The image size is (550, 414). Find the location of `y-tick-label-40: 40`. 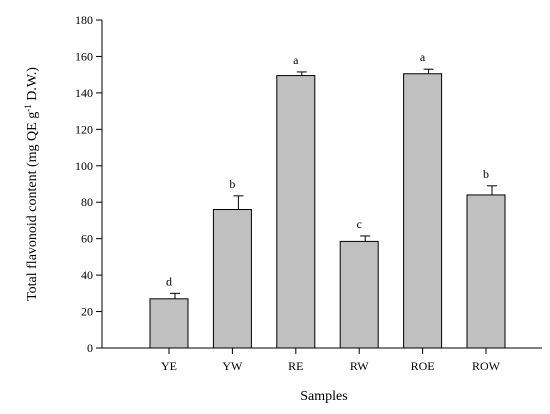

y-tick-label-40: 40 is located at coordinates (87, 275).